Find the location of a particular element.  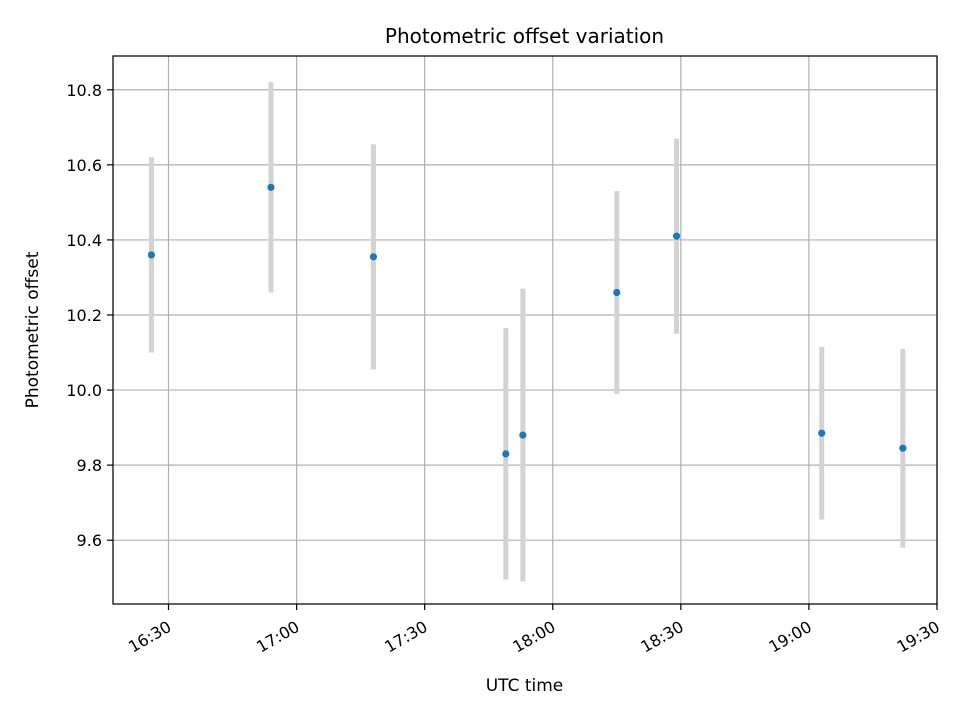

x-tick-label: 18:00 is located at coordinates (533, 637).